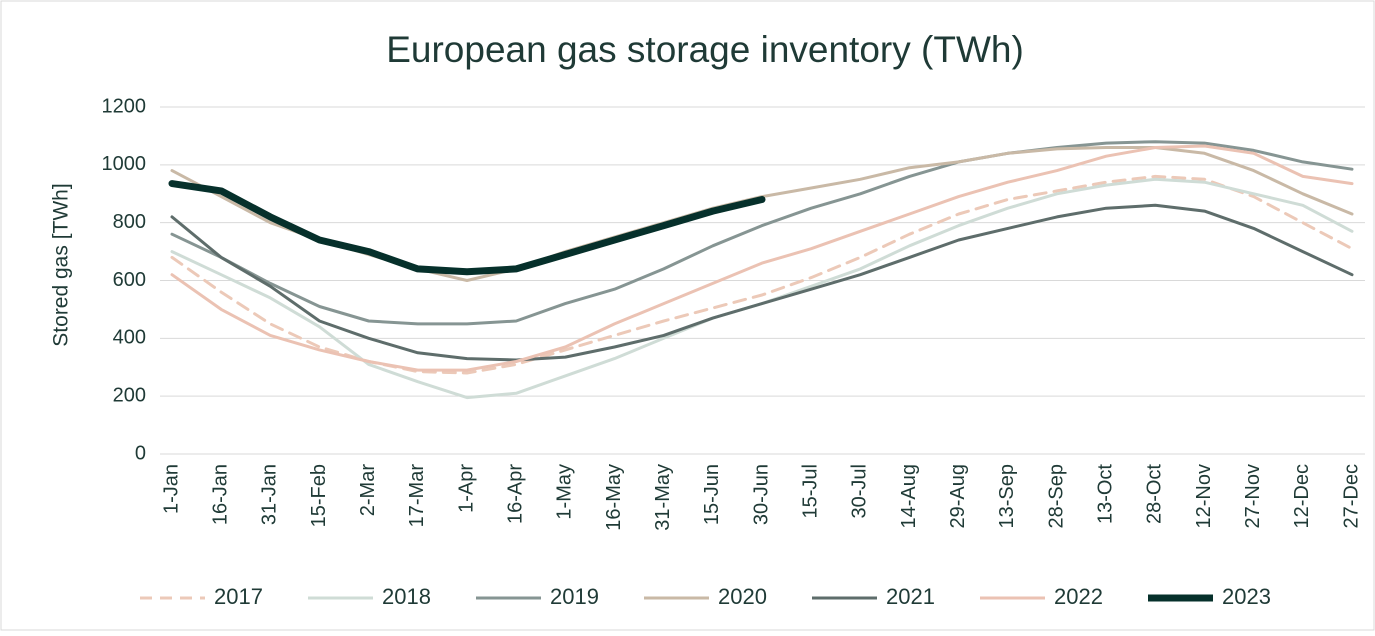  What do you see at coordinates (705, 49) in the screenshot?
I see `chart-title: European gas storage inventory (TWh)` at bounding box center [705, 49].